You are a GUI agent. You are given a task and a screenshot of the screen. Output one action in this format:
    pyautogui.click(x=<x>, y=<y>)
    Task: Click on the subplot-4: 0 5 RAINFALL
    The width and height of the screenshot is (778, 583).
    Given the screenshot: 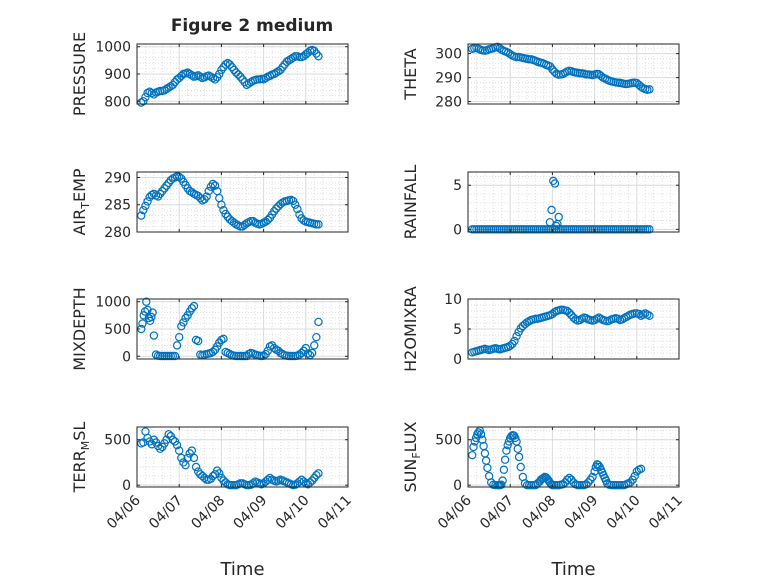 What is the action you would take?
    pyautogui.click(x=540, y=202)
    